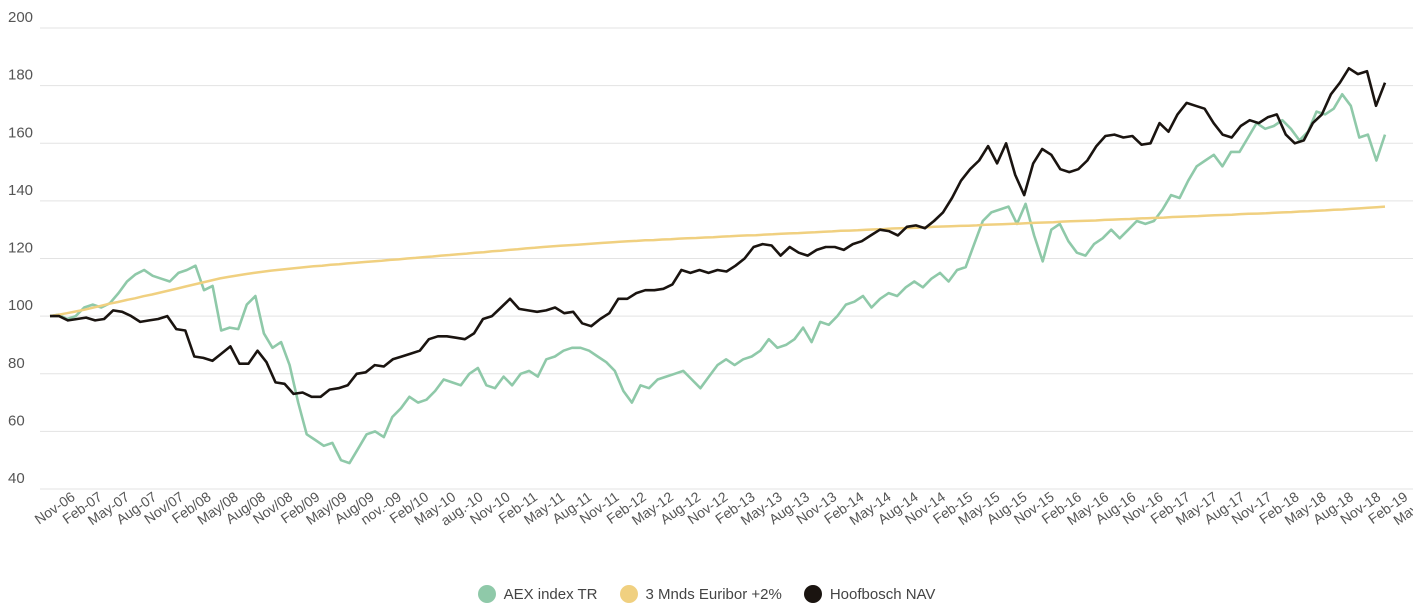 Image resolution: width=1413 pixels, height=607 pixels. Describe the element at coordinates (882, 594) in the screenshot. I see `legend-label: Hoofbosch NAV` at that location.